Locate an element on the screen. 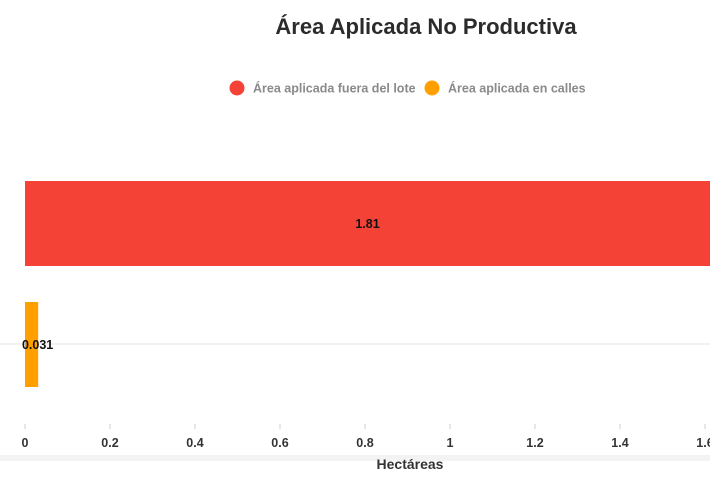 The image size is (710, 478). x-tick-label-9: 1.6 is located at coordinates (703, 443).